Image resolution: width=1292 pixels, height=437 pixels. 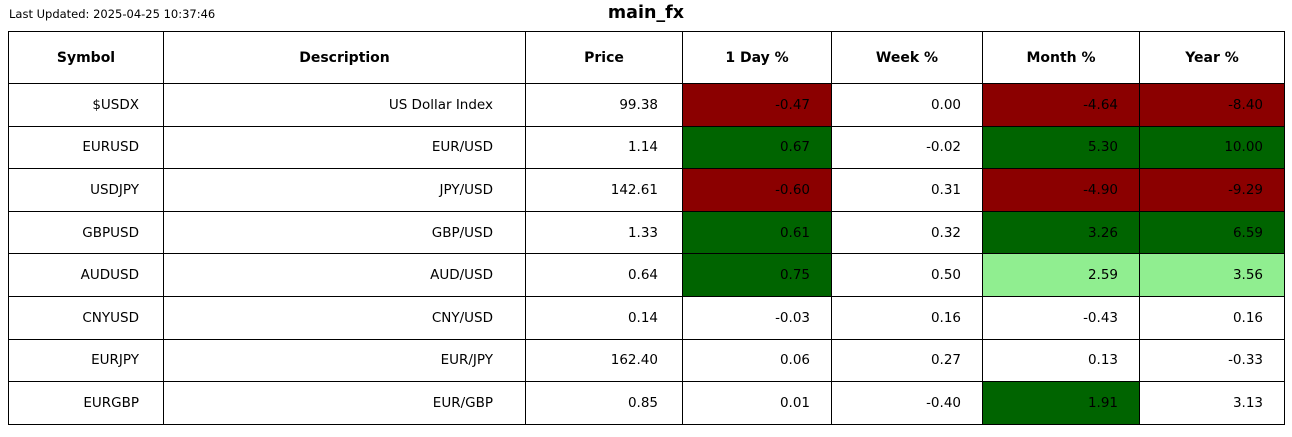 I want to click on table-row: AUDUSD AUD/USD 0.64 0.75 0.50 2.59 3.56, so click(x=646, y=275).